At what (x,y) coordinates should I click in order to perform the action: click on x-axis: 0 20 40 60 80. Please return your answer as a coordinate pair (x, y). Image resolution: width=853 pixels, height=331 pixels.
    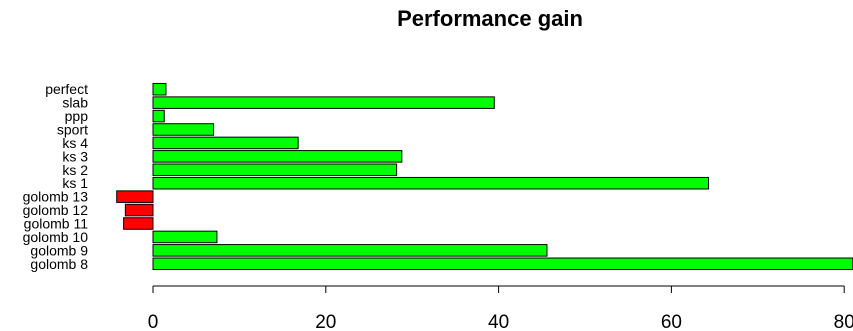
    Looking at the image, I should click on (500, 308).